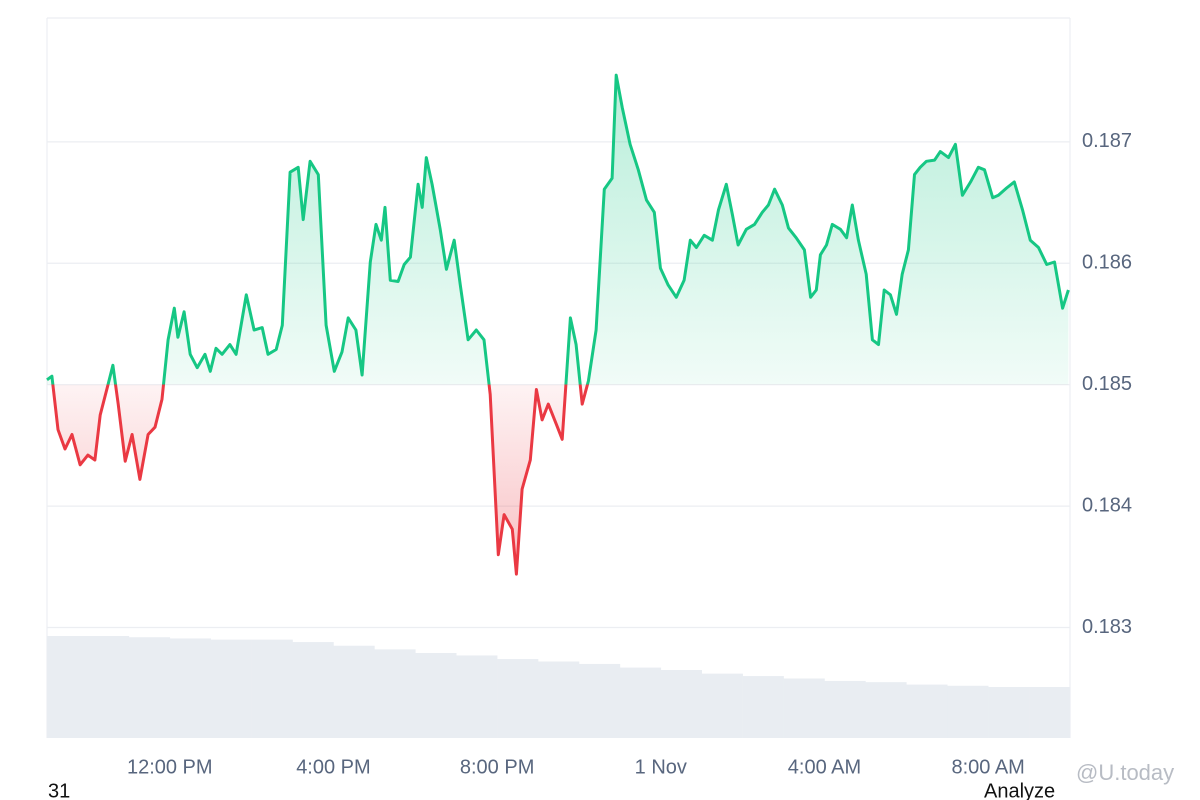 This screenshot has height=800, width=1200. What do you see at coordinates (333, 767) in the screenshot?
I see `x-tick-label: 4:00 PM` at bounding box center [333, 767].